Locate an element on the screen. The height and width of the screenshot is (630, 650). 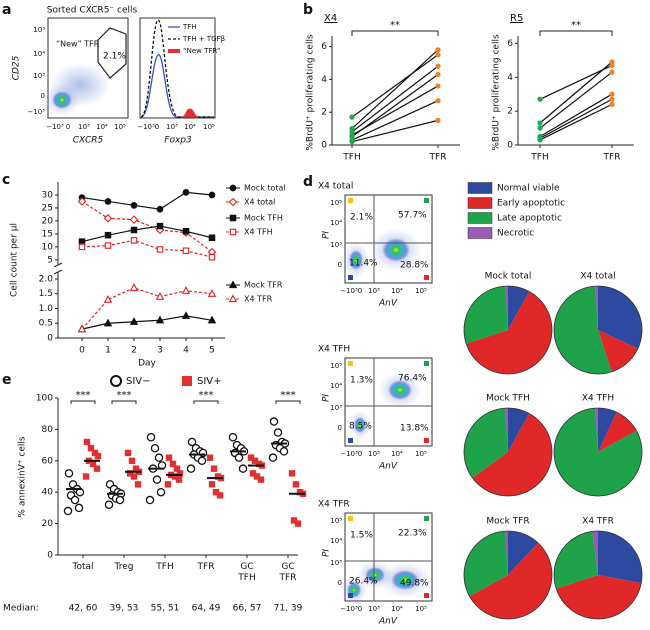
y-tick-label: 1.5 is located at coordinates (46, 294).